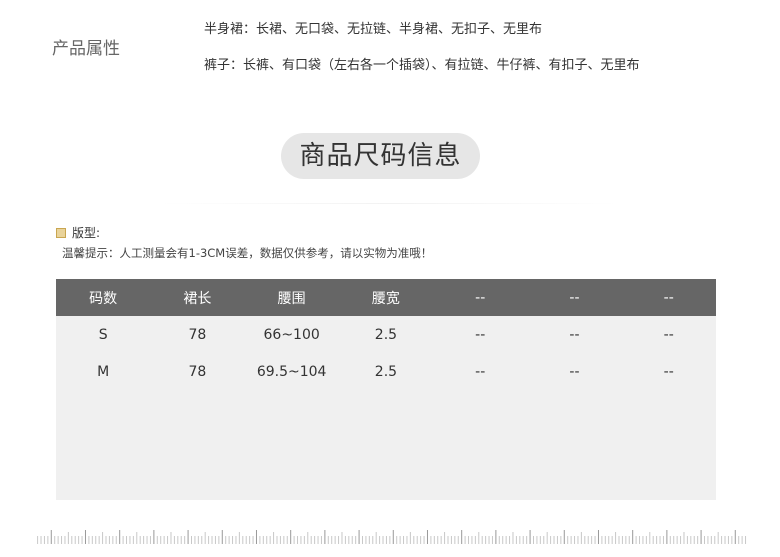  Describe the element at coordinates (61, 232) in the screenshot. I see `fit-icon` at that location.